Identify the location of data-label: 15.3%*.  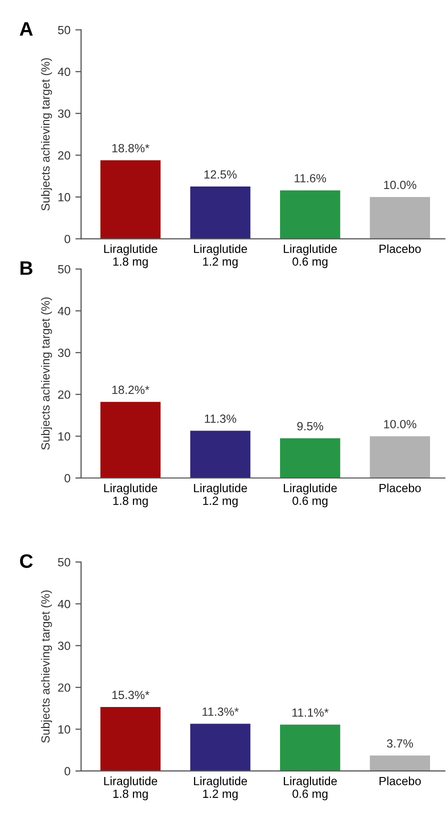
(131, 695).